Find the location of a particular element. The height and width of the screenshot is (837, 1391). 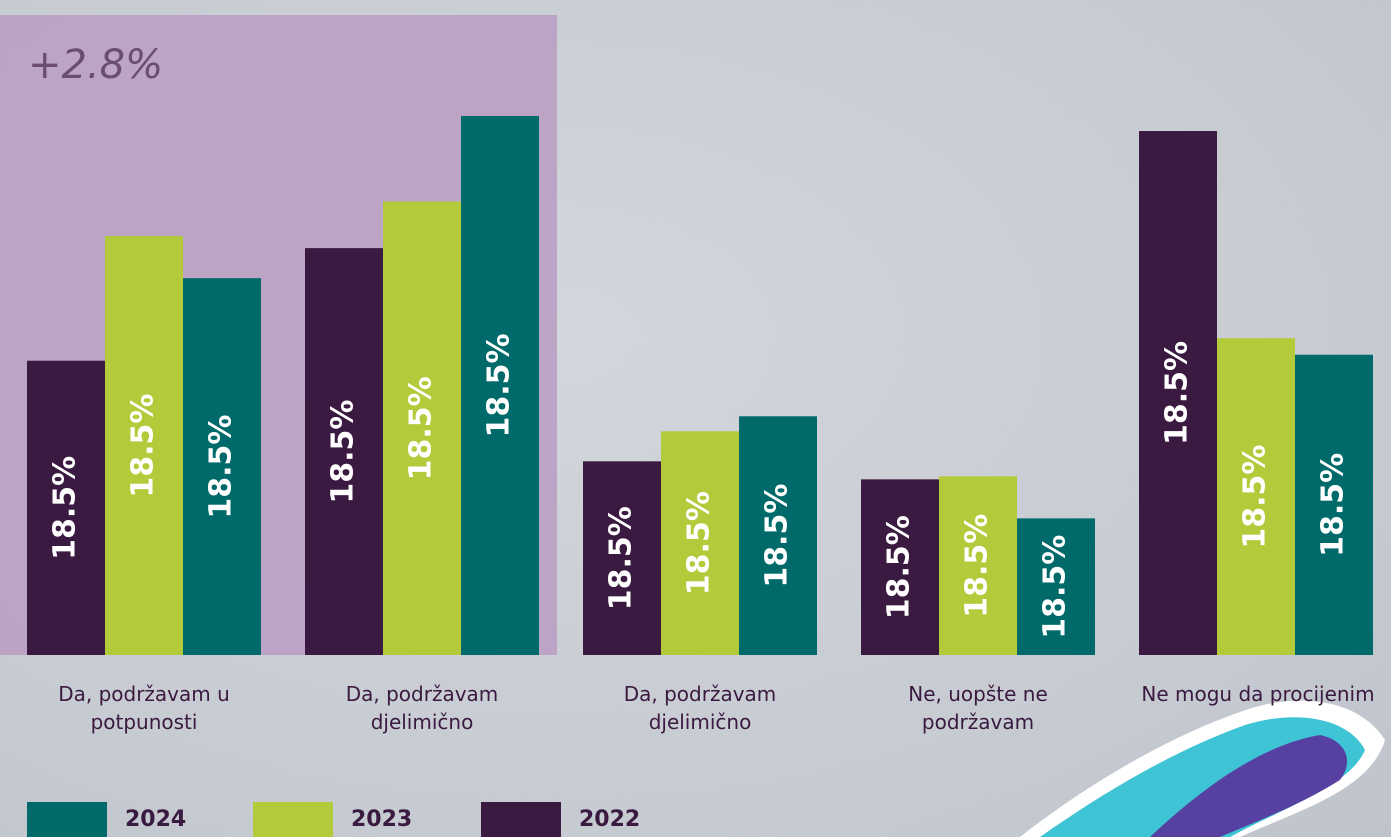

category-label: Ne mogu da procijenim is located at coordinates (1258, 694).